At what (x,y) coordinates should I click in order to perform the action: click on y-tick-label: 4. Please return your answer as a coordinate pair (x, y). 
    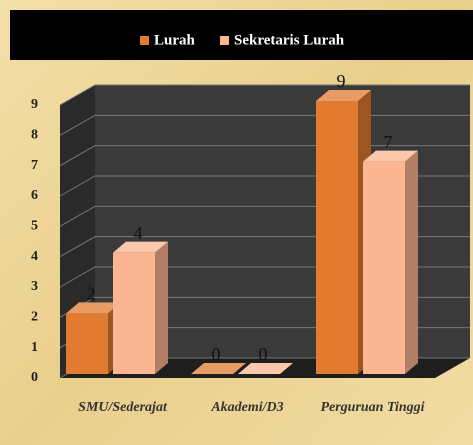
    Looking at the image, I should click on (34, 256).